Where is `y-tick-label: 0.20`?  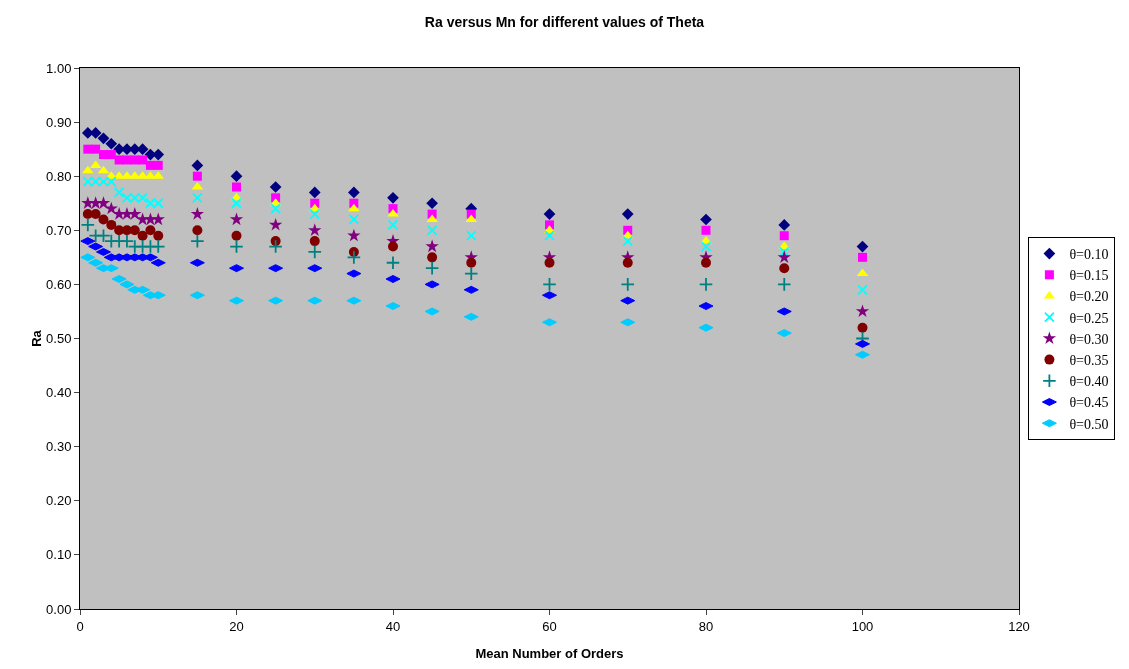 y-tick-label: 0.20 is located at coordinates (59, 501).